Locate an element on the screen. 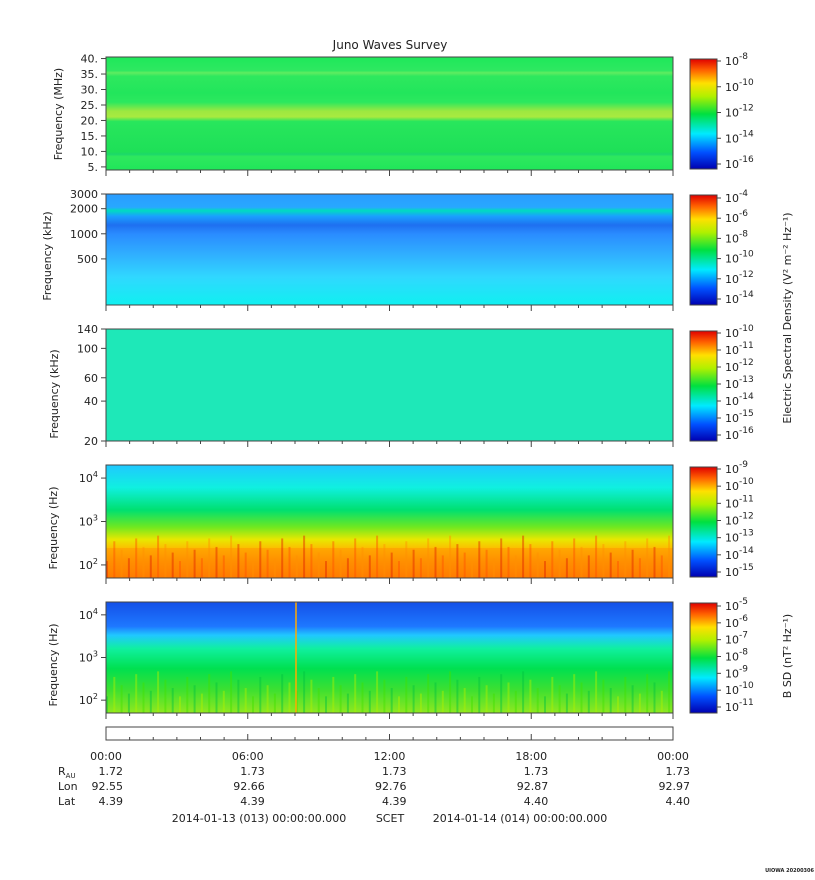 The height and width of the screenshot is (880, 815). y-tick-label-khz-lo: 100 is located at coordinates (87, 348).